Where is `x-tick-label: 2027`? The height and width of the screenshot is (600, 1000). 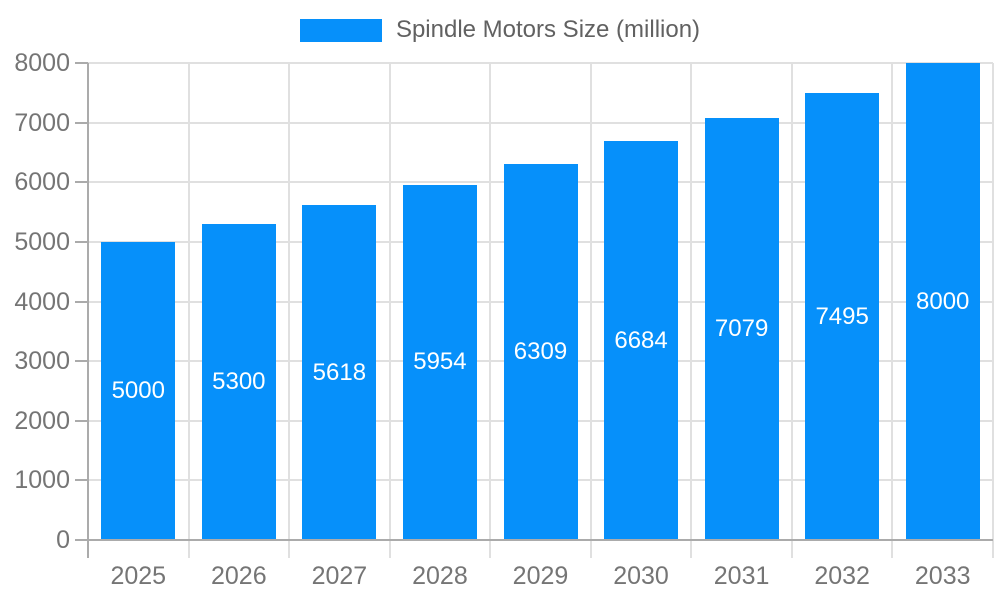
x-tick-label: 2027 is located at coordinates (339, 576).